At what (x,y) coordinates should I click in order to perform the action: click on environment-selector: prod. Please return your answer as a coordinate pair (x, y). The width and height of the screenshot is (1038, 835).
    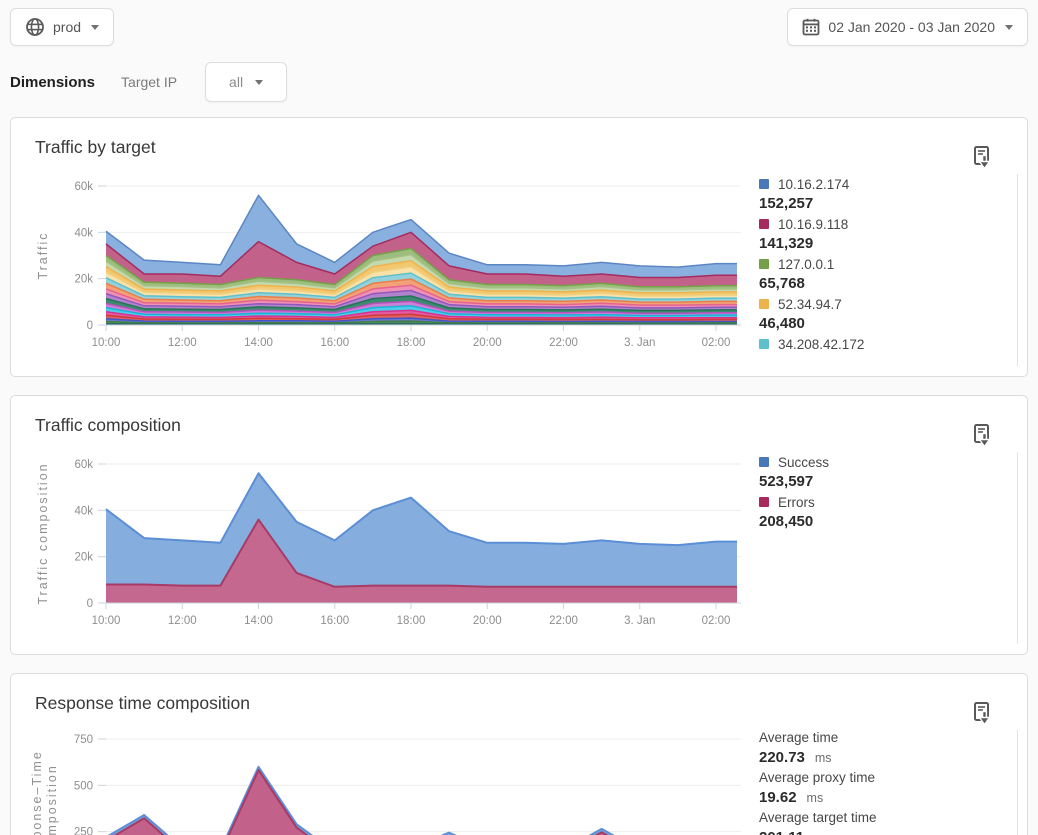
    Looking at the image, I should click on (62, 27).